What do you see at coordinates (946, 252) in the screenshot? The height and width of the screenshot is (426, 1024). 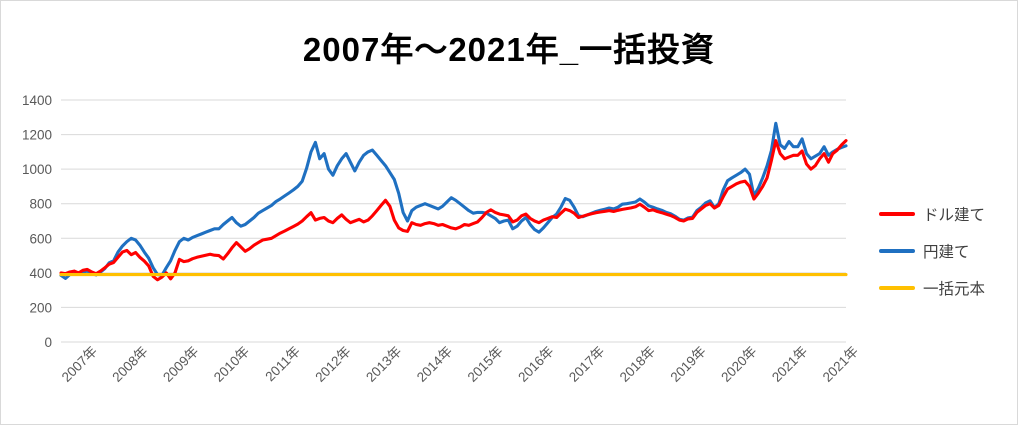 I see `legend-label: 円建て` at bounding box center [946, 252].